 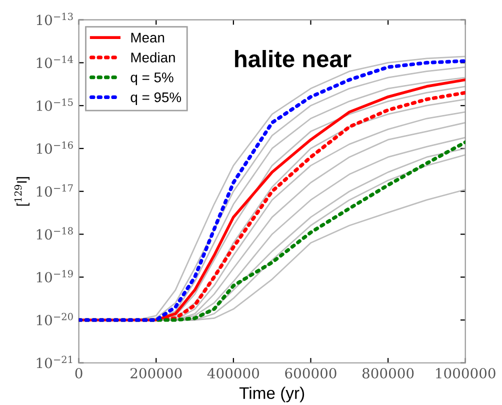 What do you see at coordinates (54, 190) in the screenshot?
I see `y-tick-label: 10$^{−17}$` at bounding box center [54, 190].